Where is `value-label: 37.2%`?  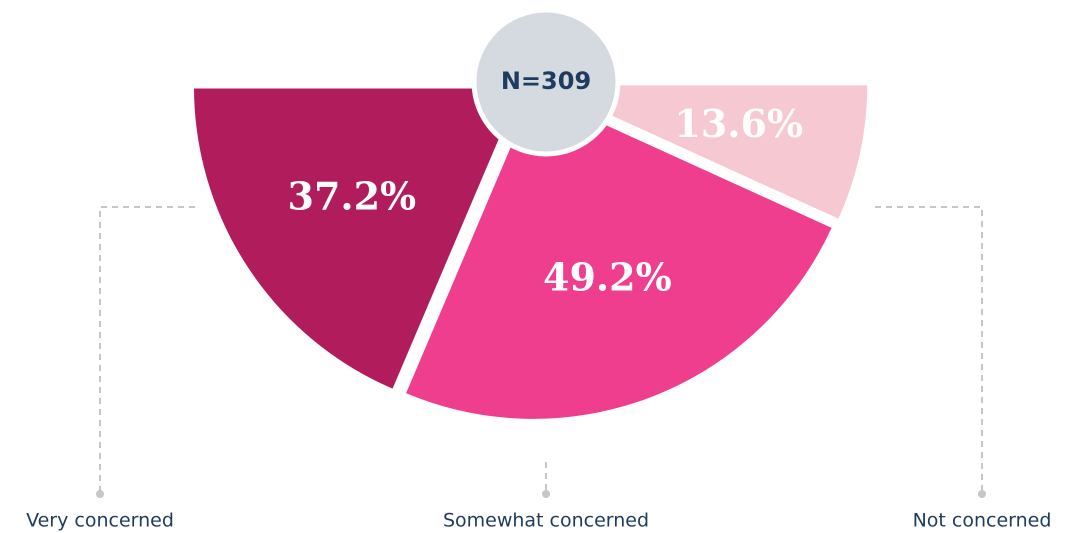 value-label: 37.2% is located at coordinates (352, 195).